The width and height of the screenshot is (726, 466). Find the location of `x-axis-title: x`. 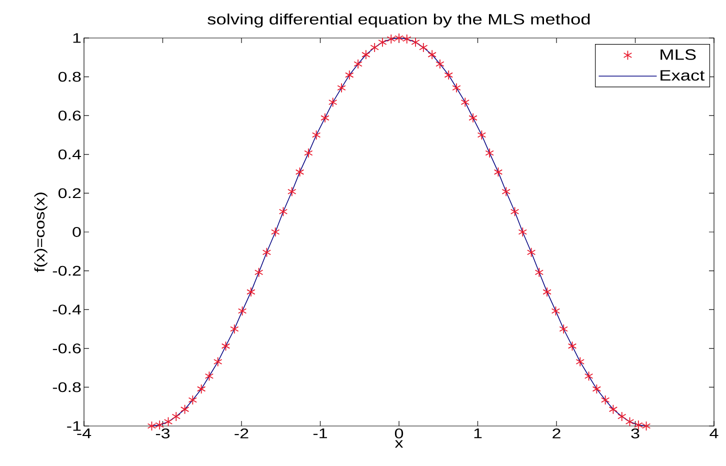

x-axis-title: x is located at coordinates (399, 444).